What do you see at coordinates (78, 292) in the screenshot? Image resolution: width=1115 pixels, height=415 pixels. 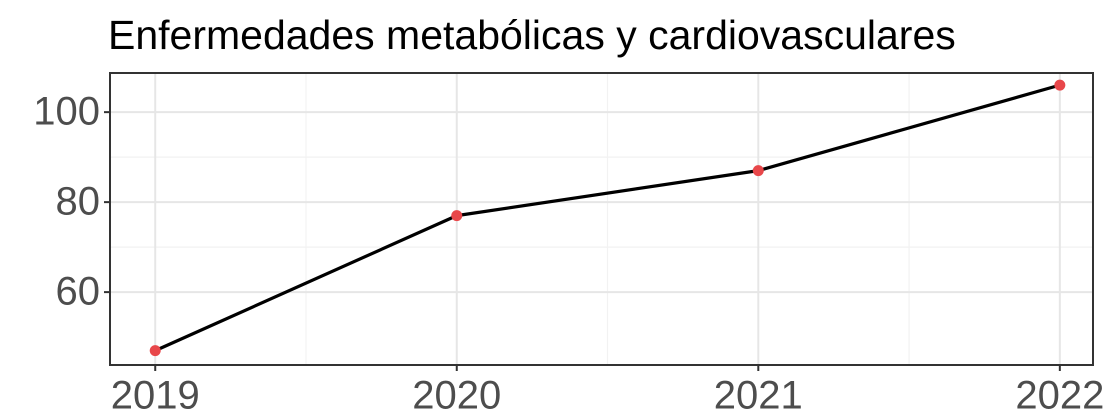 I see `y-tick-label: 60` at bounding box center [78, 292].